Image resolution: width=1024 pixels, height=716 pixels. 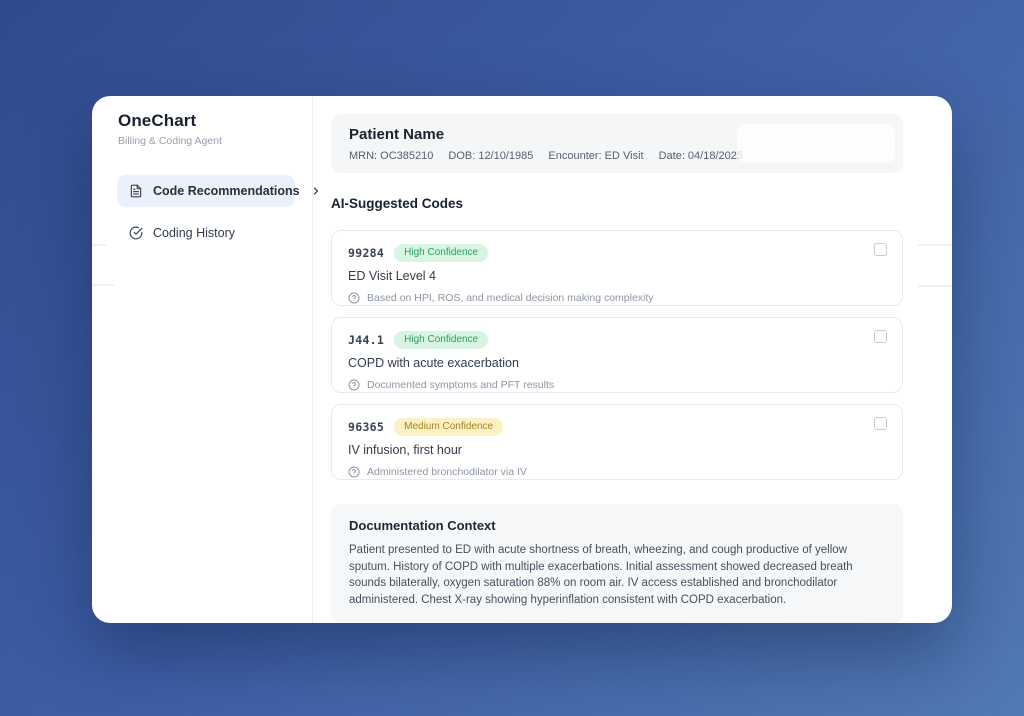 What do you see at coordinates (217, 212) in the screenshot?
I see `sidebar-nav: Code Recommendations Coding History` at bounding box center [217, 212].